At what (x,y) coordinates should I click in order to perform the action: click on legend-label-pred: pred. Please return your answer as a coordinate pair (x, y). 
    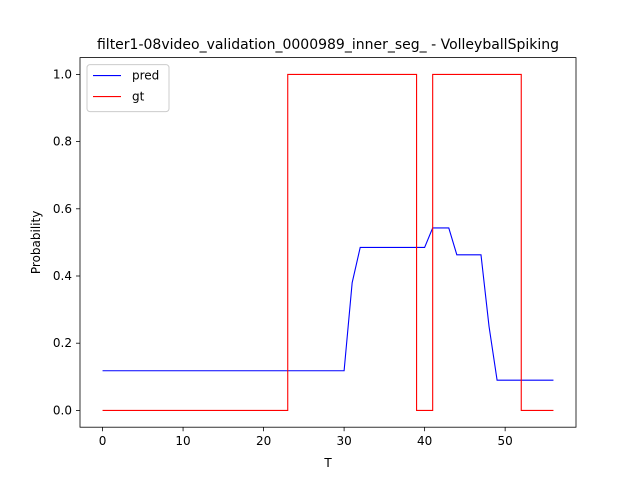
    Looking at the image, I should click on (145, 76).